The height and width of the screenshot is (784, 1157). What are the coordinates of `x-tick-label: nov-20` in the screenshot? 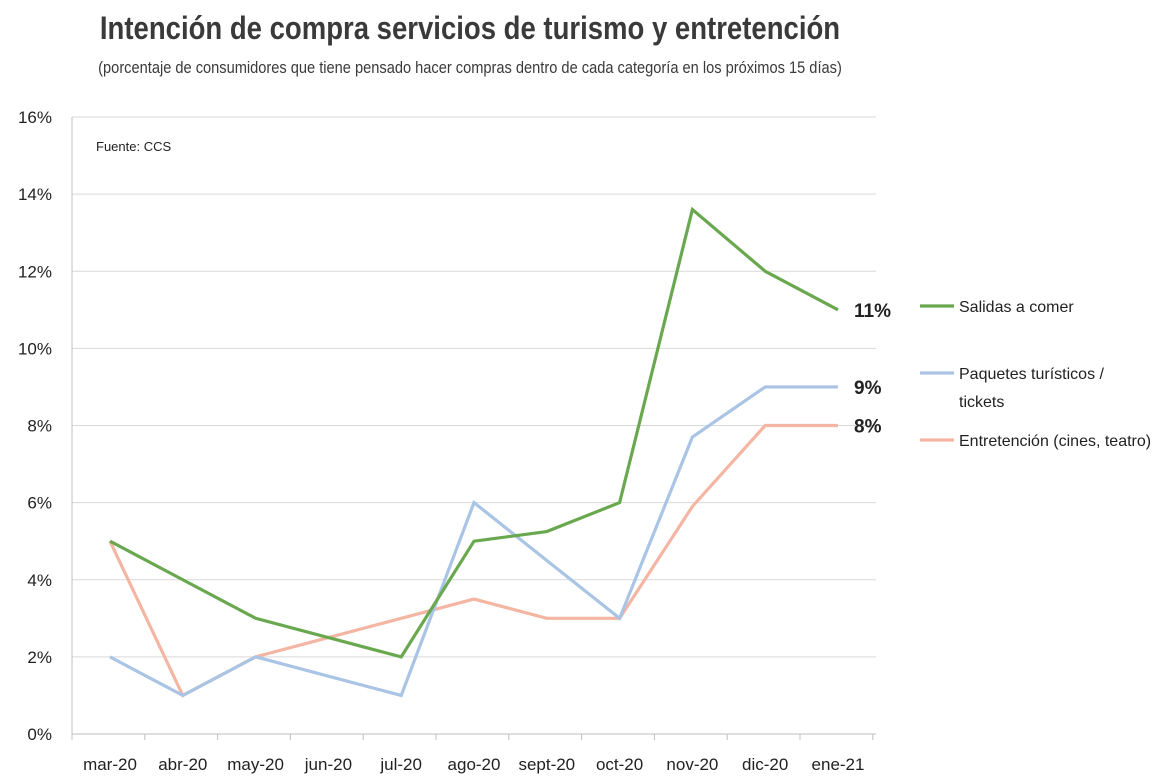 It's located at (692, 764).